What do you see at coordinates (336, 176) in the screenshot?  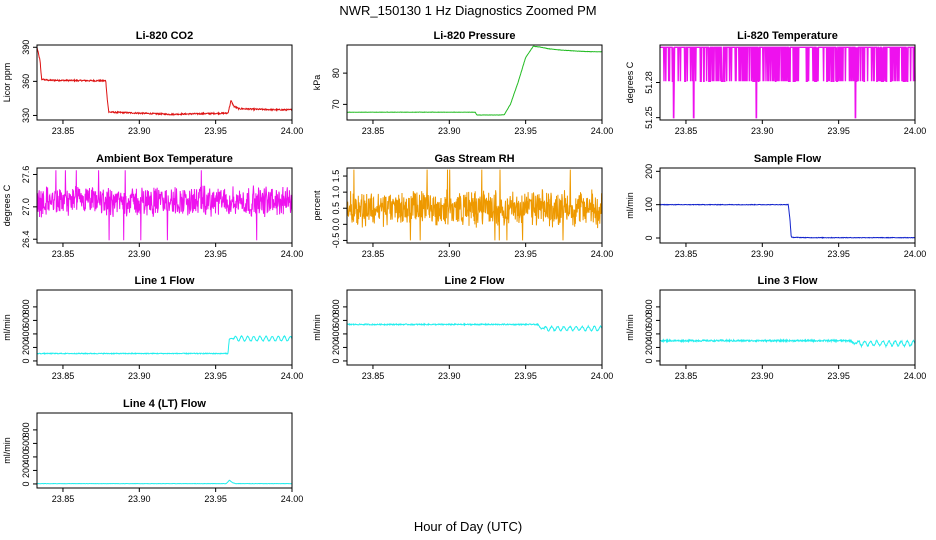 I see `y-tick-label: 1.5` at bounding box center [336, 176].